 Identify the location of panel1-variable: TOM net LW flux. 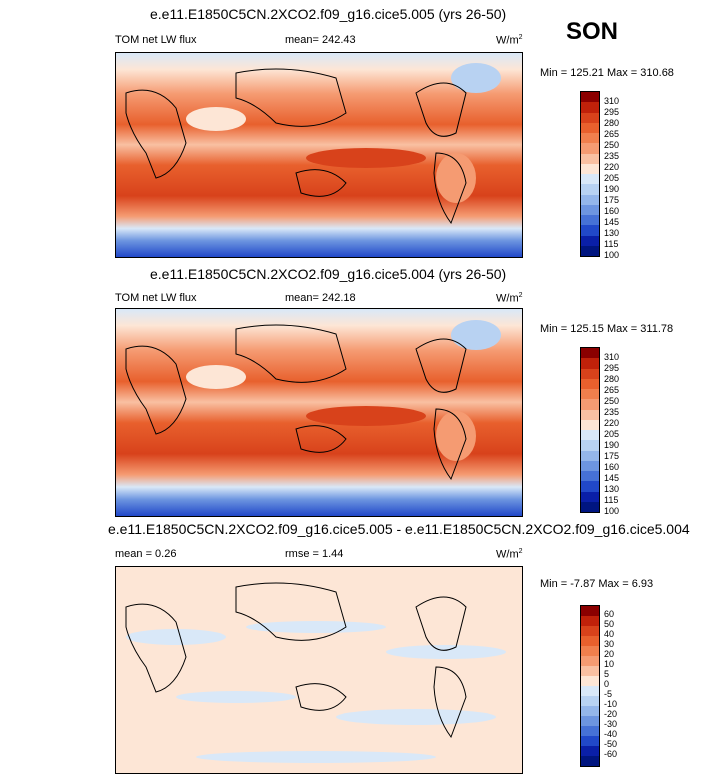
(156, 40).